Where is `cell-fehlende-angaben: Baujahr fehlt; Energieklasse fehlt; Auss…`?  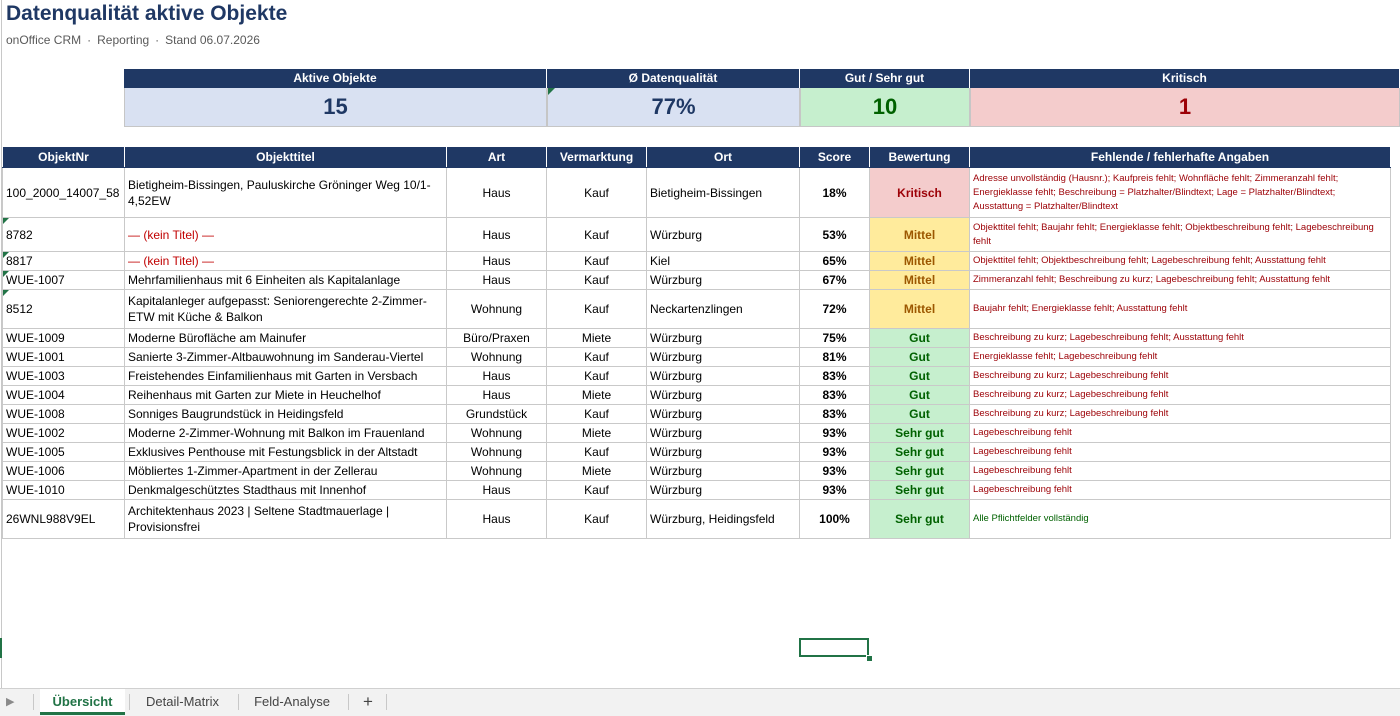 cell-fehlende-angaben: Baujahr fehlt; Energieklasse fehlt; Auss… is located at coordinates (1180, 309).